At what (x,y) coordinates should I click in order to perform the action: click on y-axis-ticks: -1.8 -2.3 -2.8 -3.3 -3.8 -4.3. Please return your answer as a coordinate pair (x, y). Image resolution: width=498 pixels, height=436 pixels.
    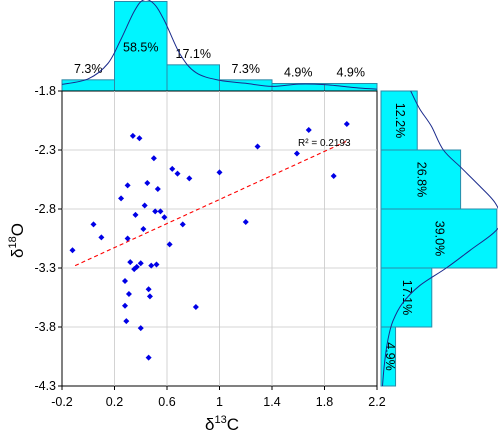
    Looking at the image, I should click on (48, 238).